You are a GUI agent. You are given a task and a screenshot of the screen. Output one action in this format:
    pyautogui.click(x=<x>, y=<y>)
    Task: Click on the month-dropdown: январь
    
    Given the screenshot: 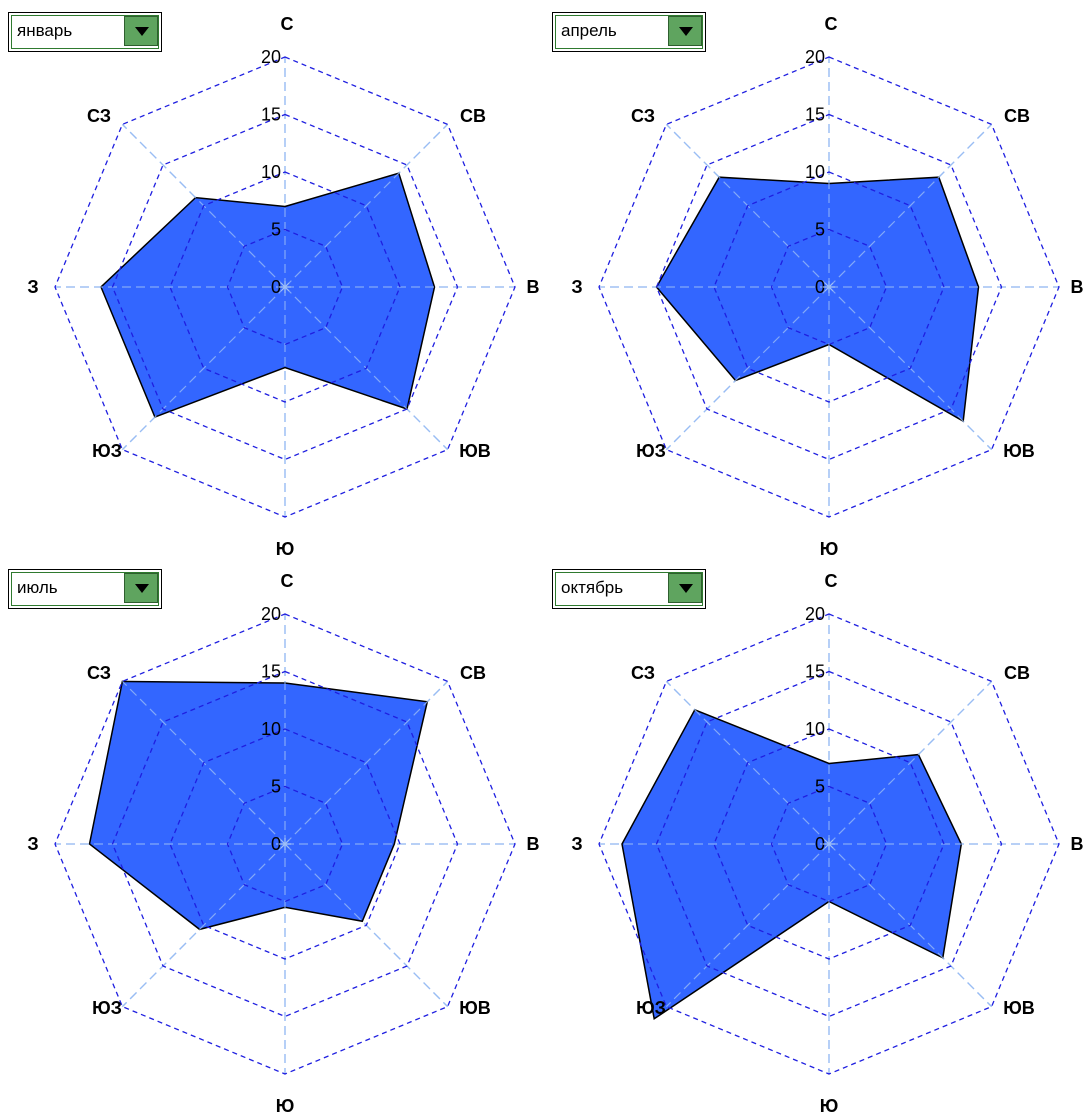 What is the action you would take?
    pyautogui.click(x=85, y=32)
    